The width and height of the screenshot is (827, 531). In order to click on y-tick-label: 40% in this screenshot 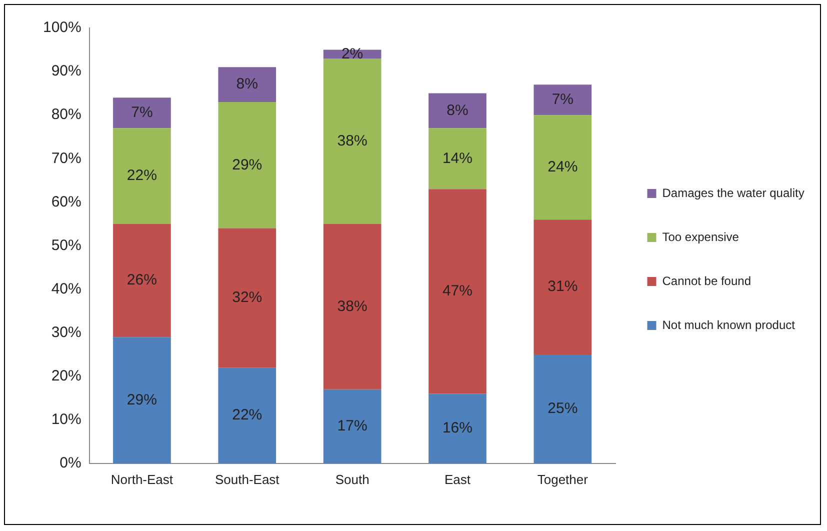, I will do `click(66, 289)`.